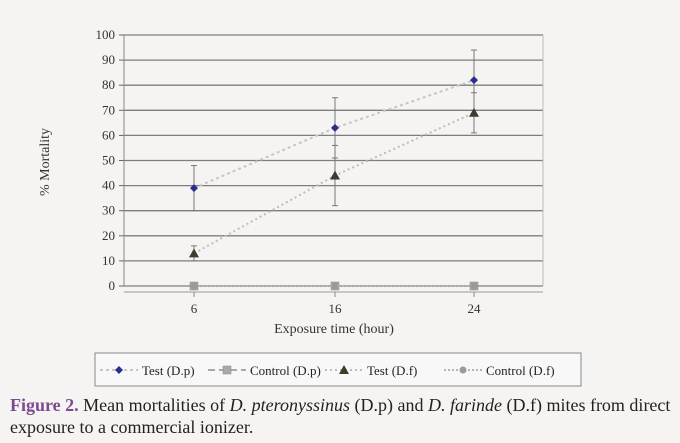  Describe the element at coordinates (108, 210) in the screenshot. I see `y-tick-label: 30` at that location.